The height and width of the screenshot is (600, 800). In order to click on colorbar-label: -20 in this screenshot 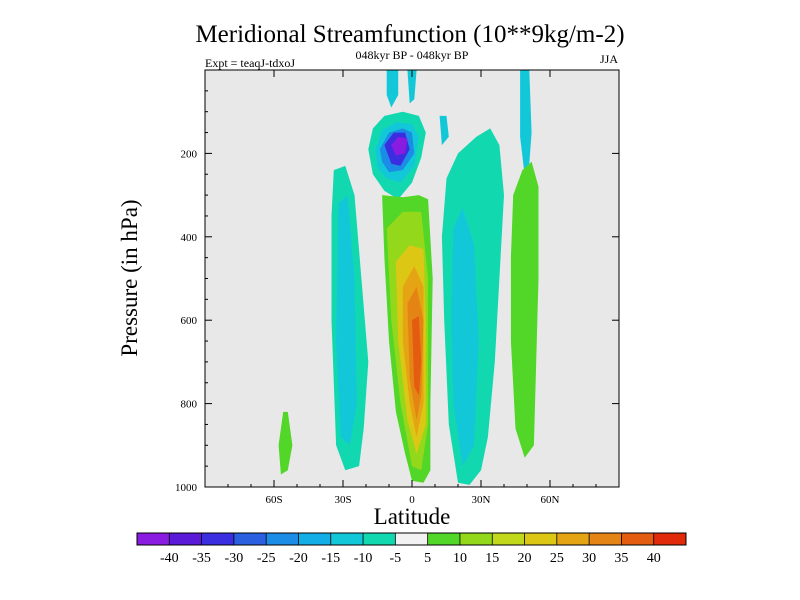, I will do `click(298, 558)`.